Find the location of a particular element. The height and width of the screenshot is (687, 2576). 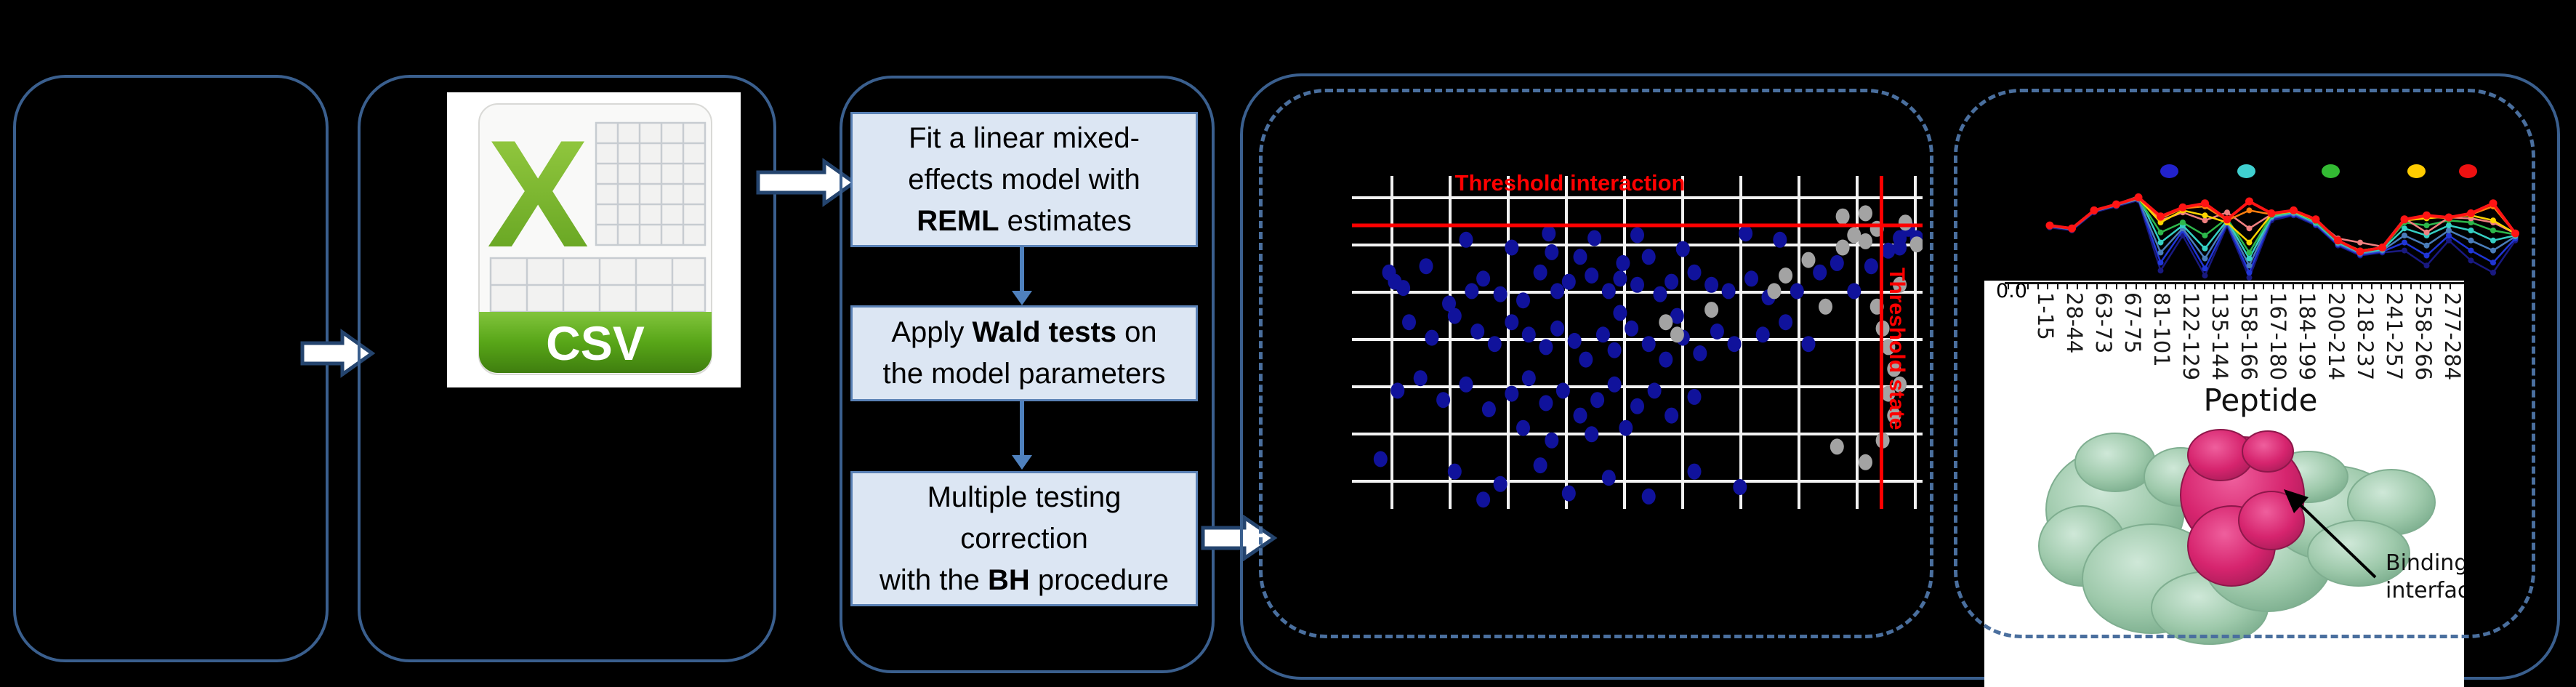

line-chart-ytick: 0.0 is located at coordinates (2011, 291).